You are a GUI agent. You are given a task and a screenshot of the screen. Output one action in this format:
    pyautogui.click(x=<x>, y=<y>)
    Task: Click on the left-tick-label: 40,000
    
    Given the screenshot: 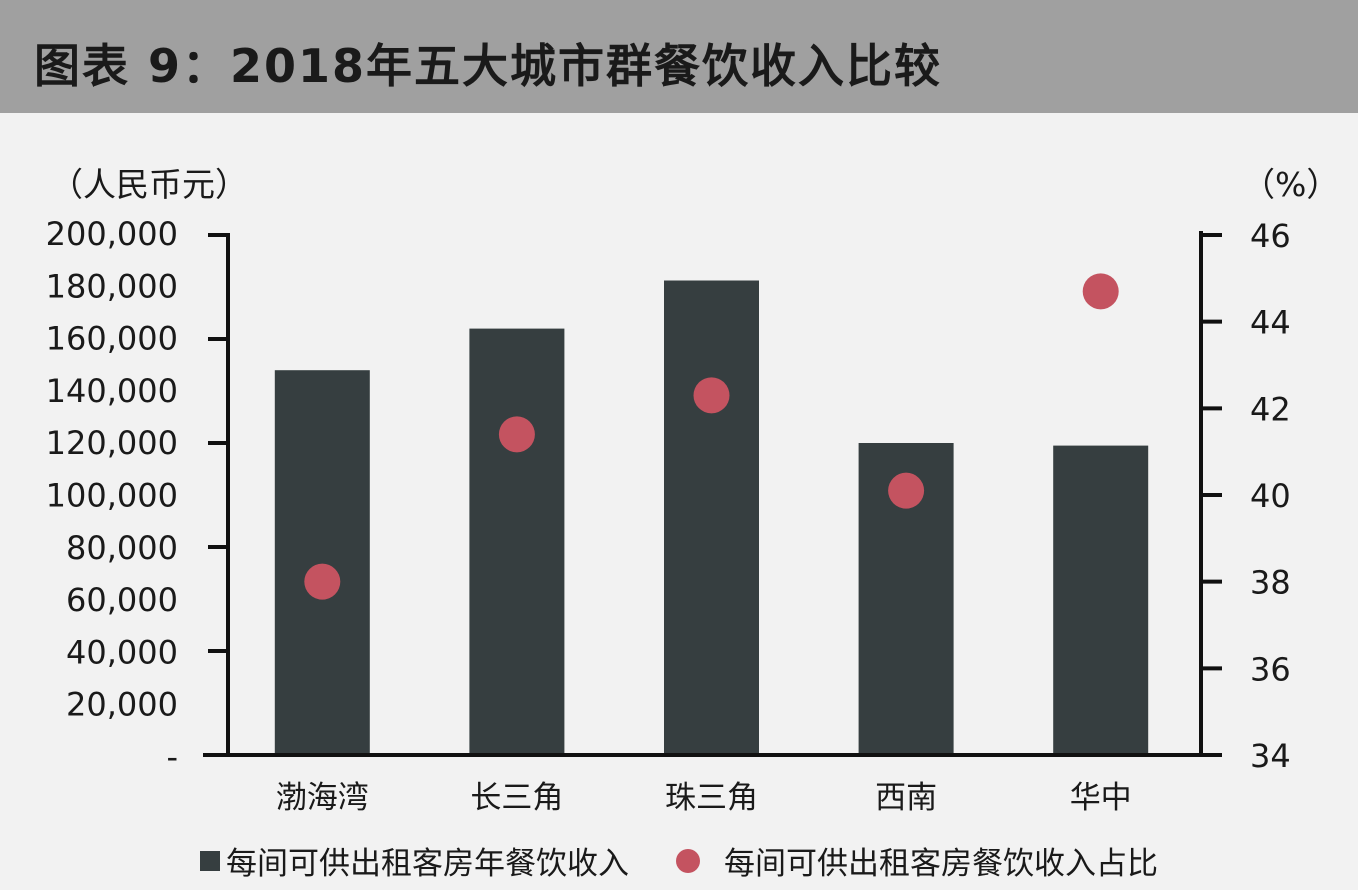 What is the action you would take?
    pyautogui.click(x=122, y=652)
    